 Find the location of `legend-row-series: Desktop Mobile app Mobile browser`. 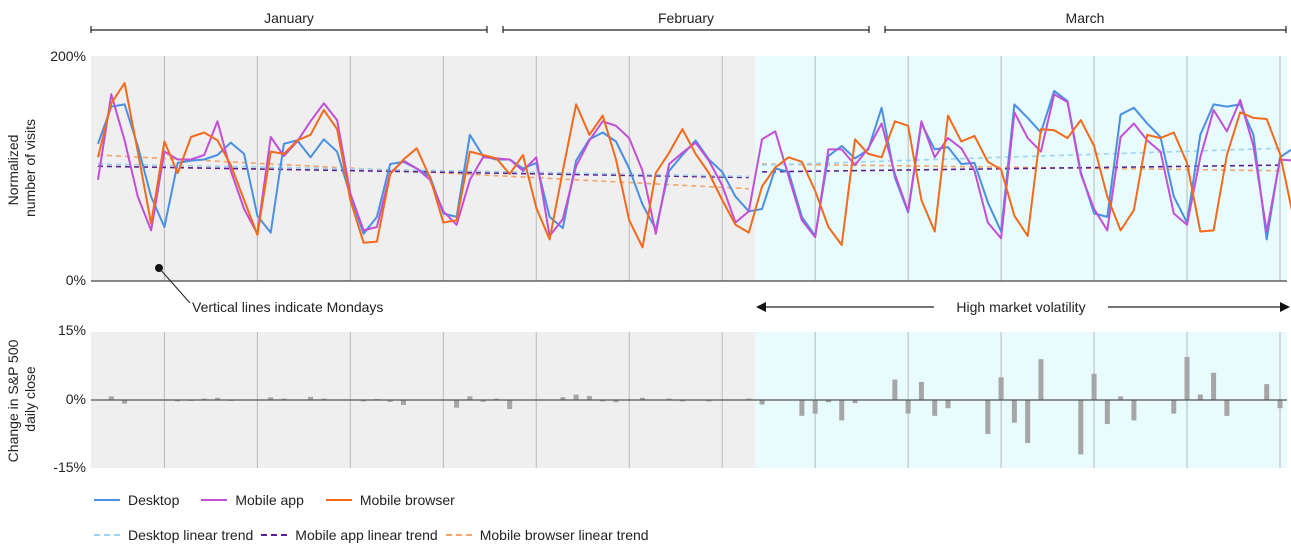

legend-row-series: Desktop Mobile app Mobile browser is located at coordinates (285, 500).